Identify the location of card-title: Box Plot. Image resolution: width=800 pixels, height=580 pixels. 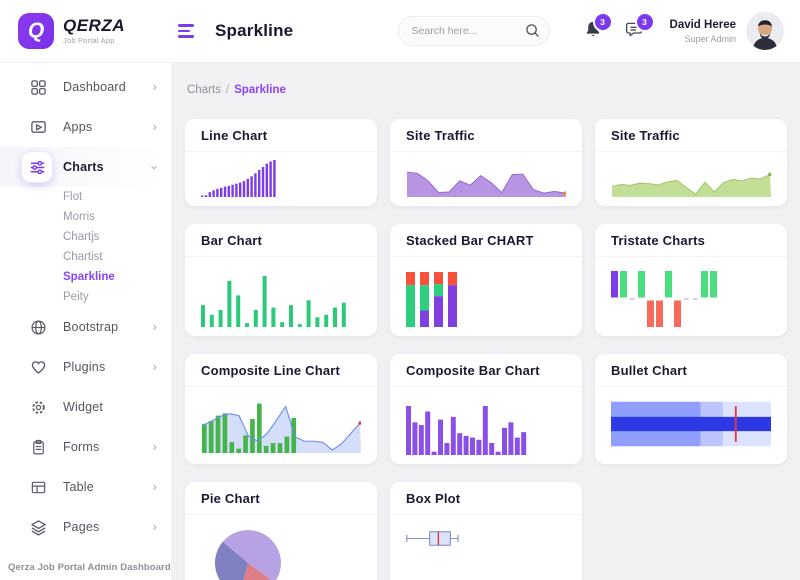
(433, 498).